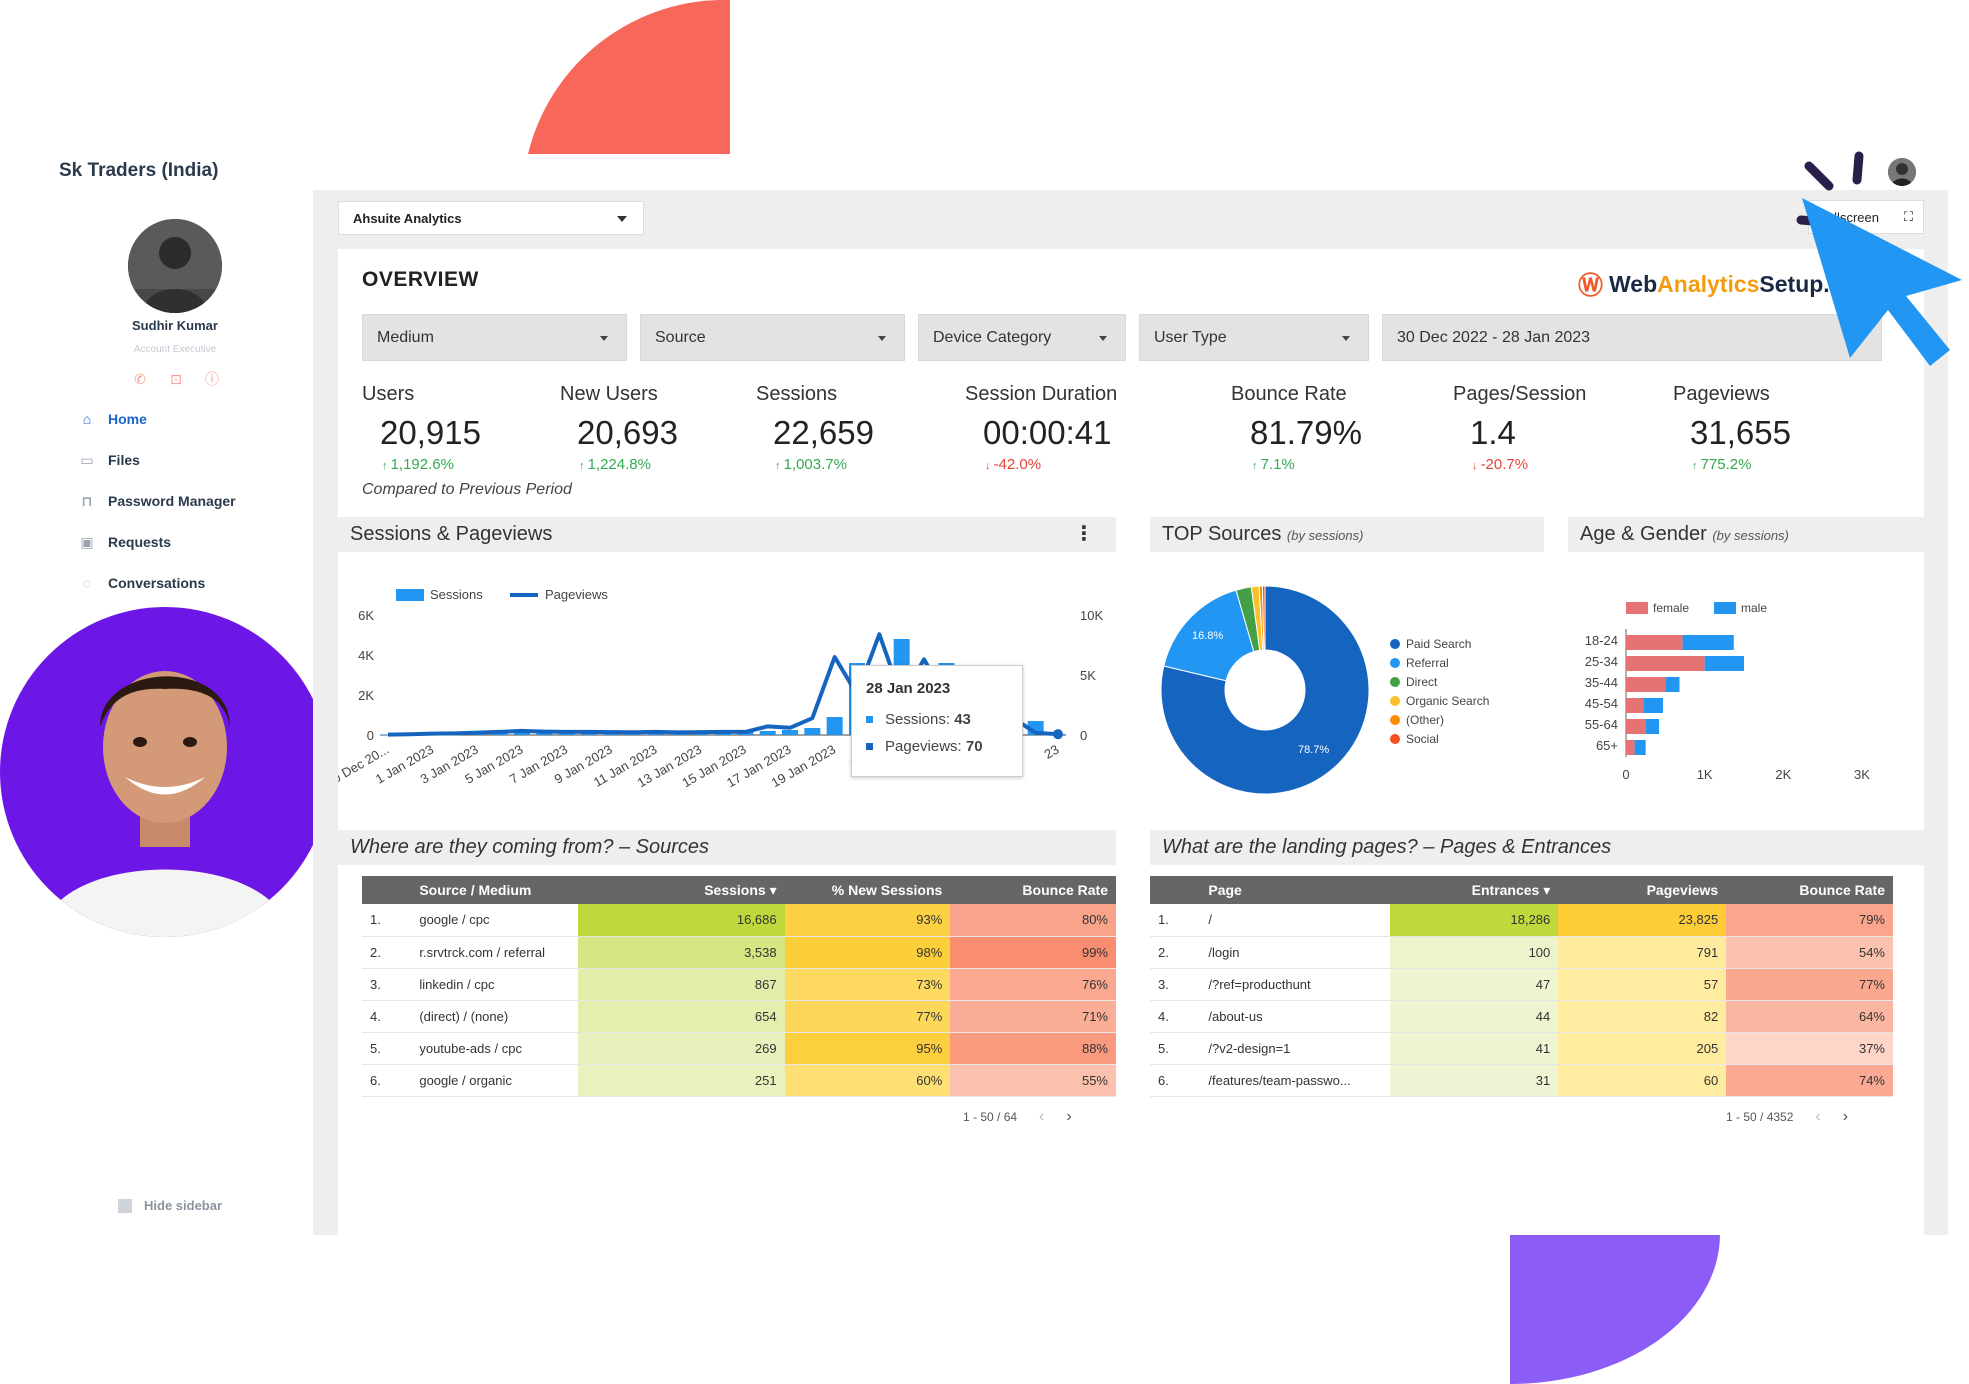 This screenshot has height=1384, width=1969. Describe the element at coordinates (170, 1205) in the screenshot. I see `hide-sidebar-button: Hide sidebar` at that location.